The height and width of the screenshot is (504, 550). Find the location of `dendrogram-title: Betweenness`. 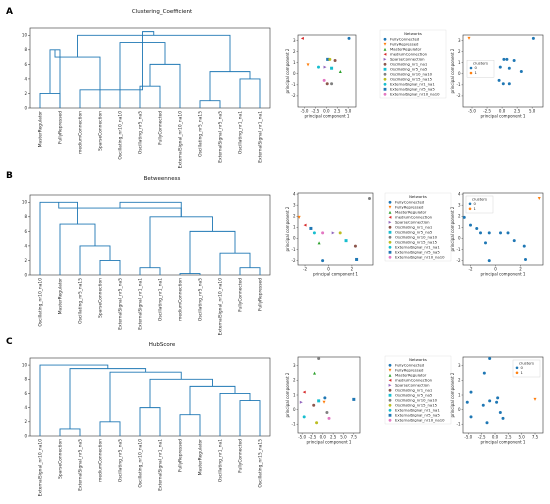

dendrogram-title: Betweenness is located at coordinates (162, 179).